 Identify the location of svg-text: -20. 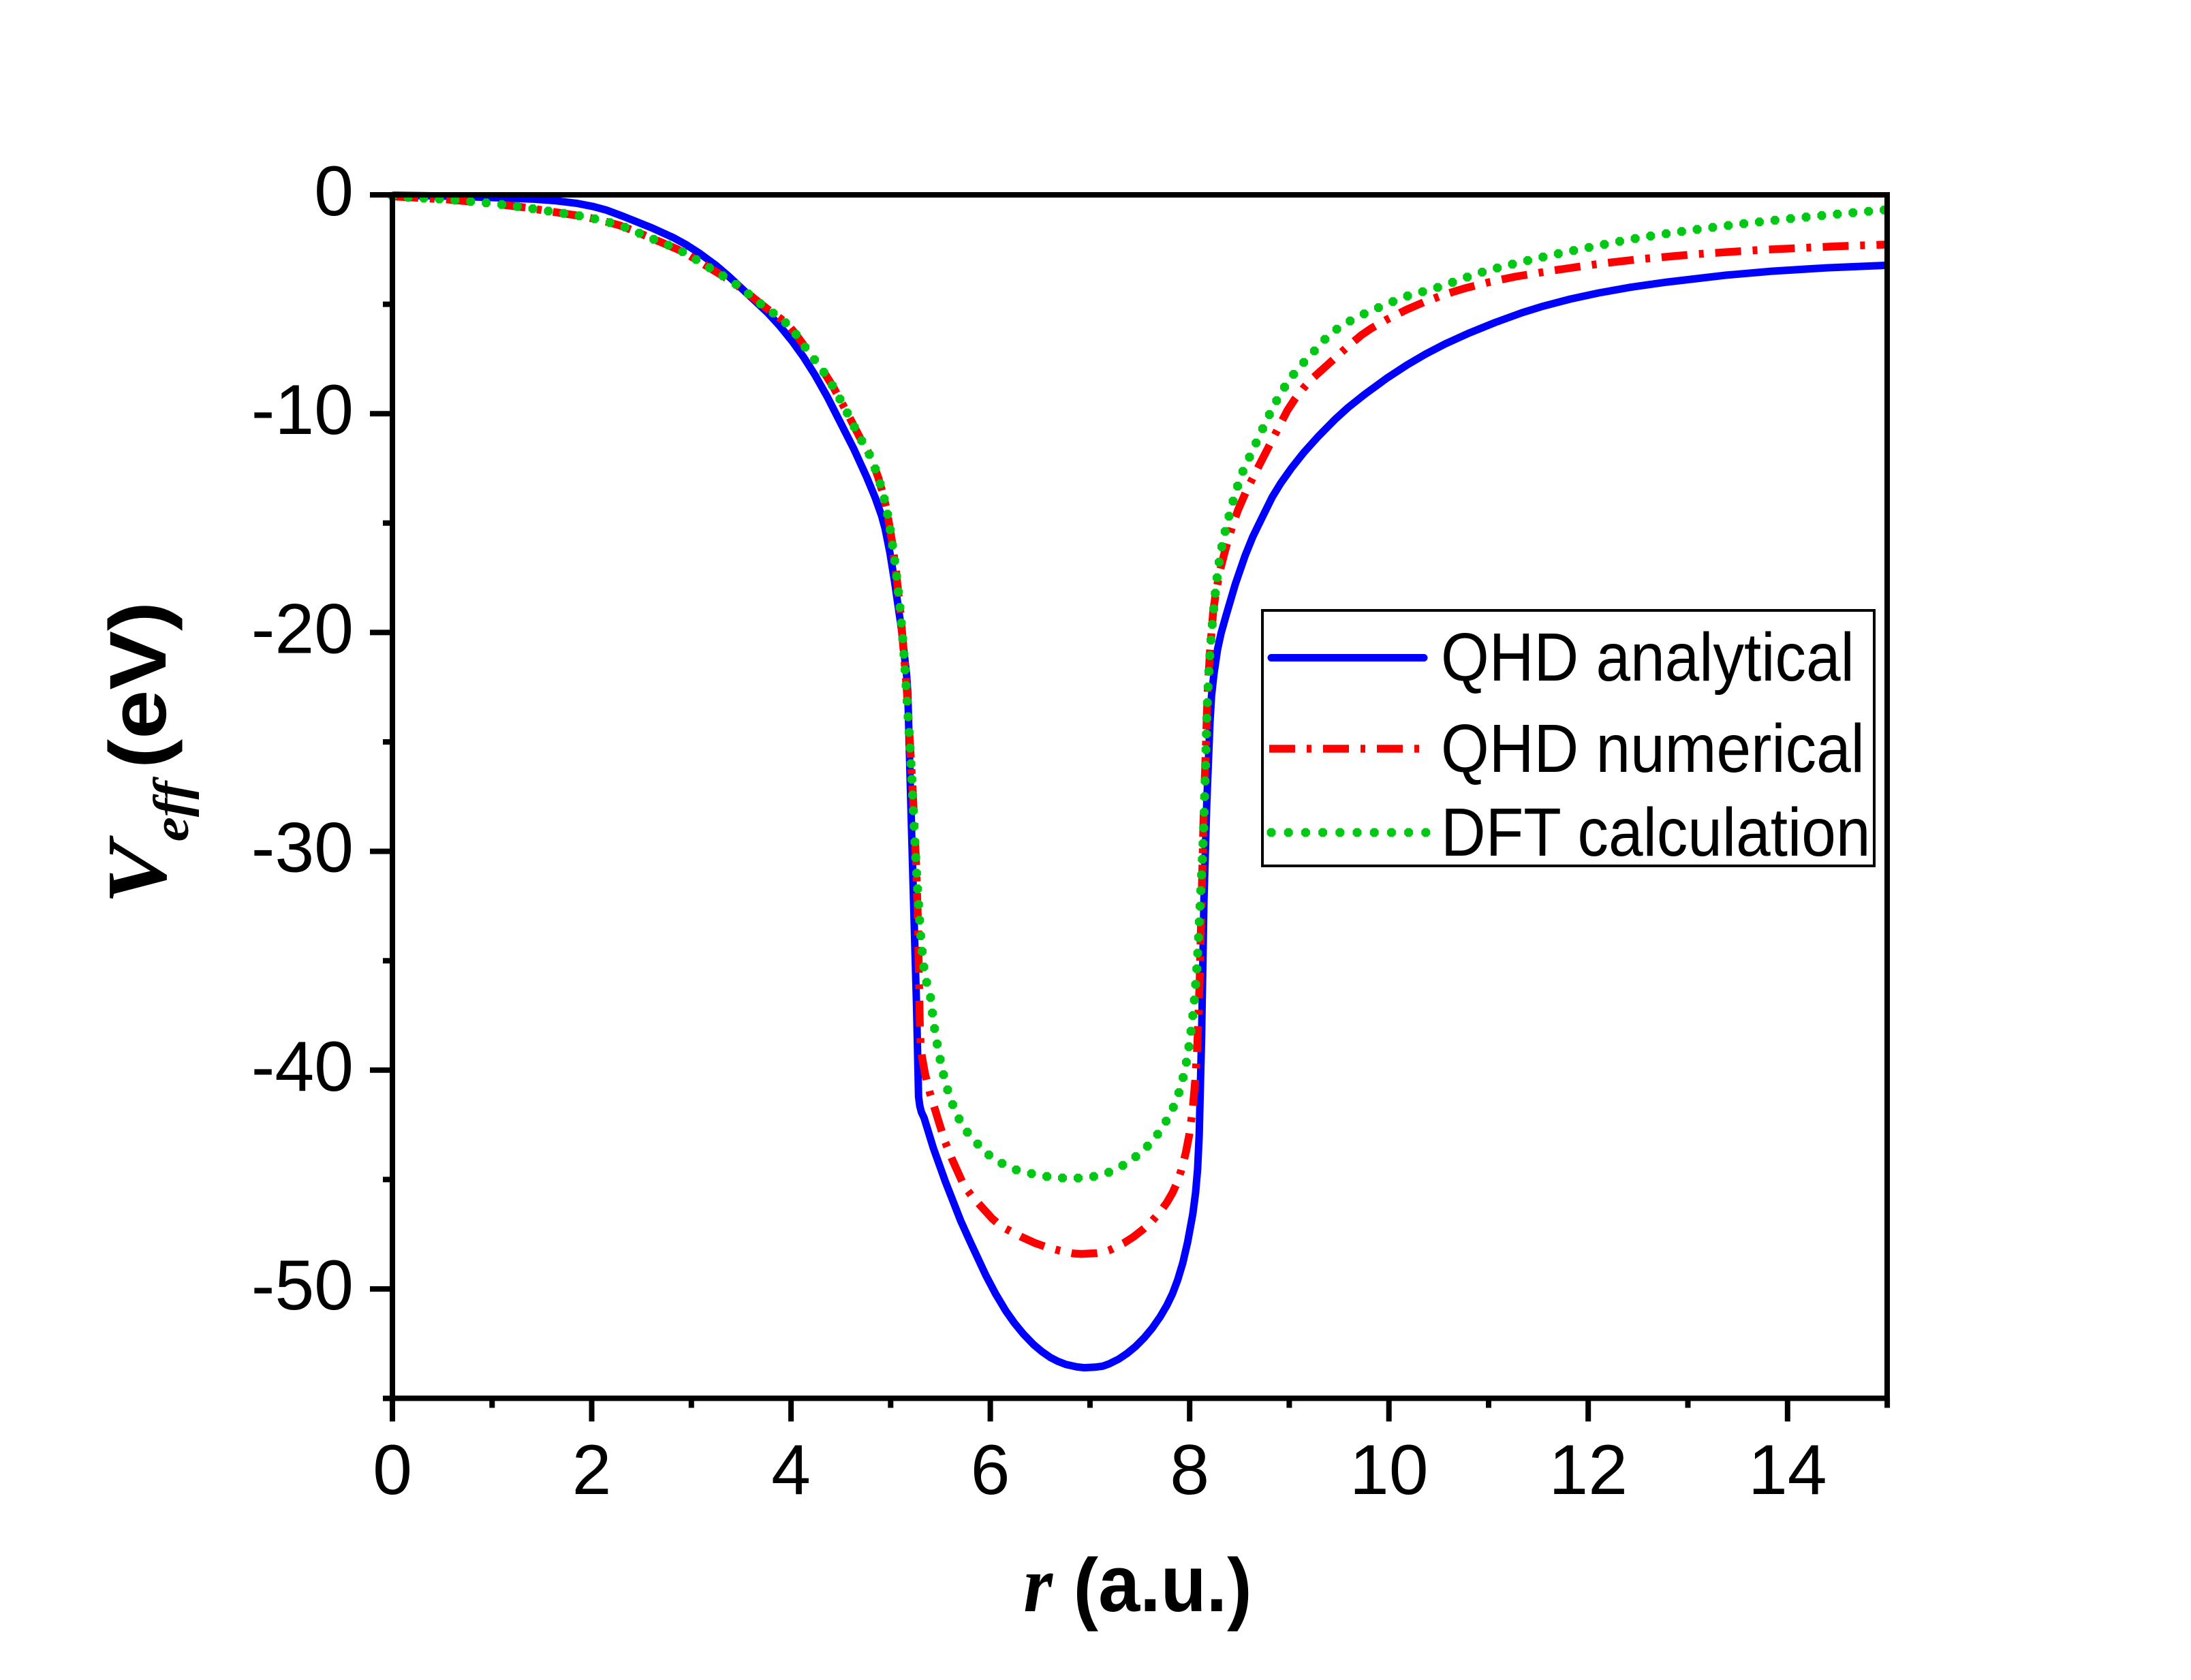
(302, 628).